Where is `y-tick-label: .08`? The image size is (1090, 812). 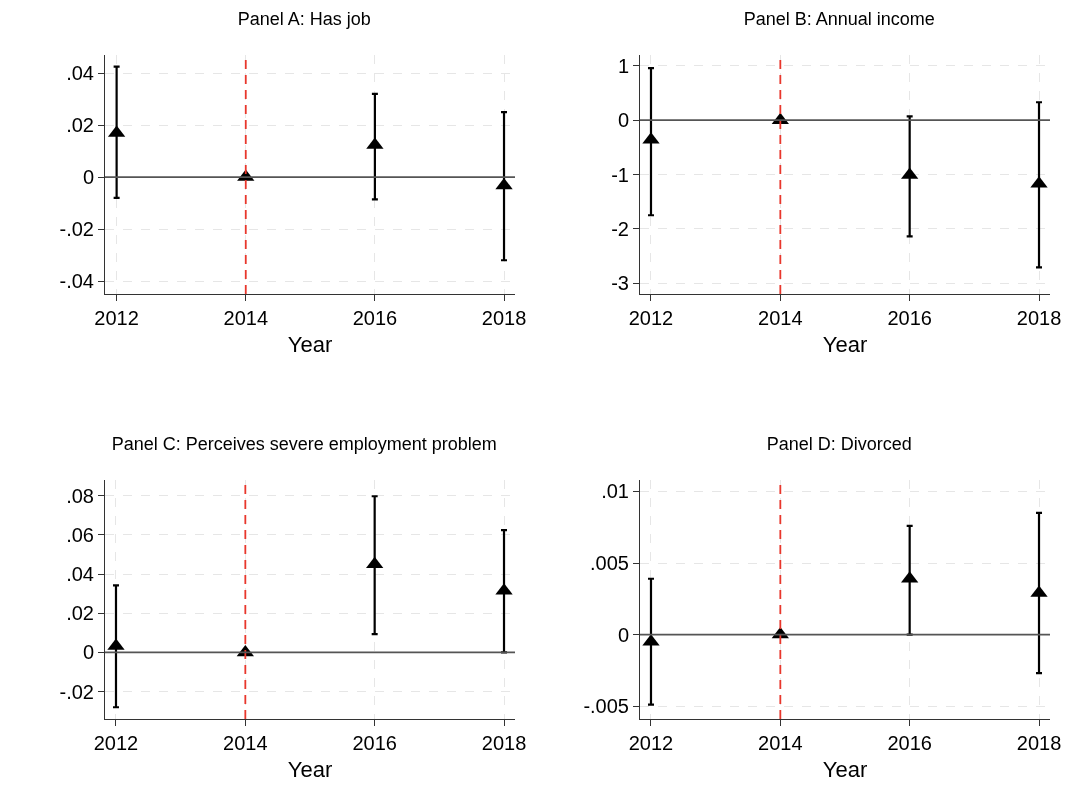
y-tick-label: .08 is located at coordinates (80, 495).